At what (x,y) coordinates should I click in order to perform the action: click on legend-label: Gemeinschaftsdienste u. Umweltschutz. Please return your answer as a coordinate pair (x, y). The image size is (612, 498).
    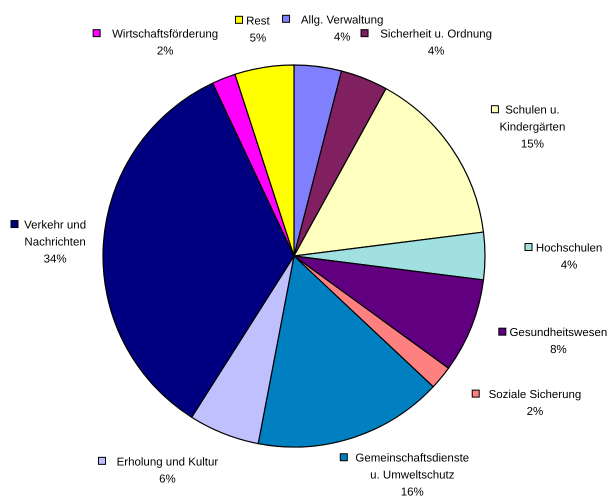
    Looking at the image, I should click on (412, 467).